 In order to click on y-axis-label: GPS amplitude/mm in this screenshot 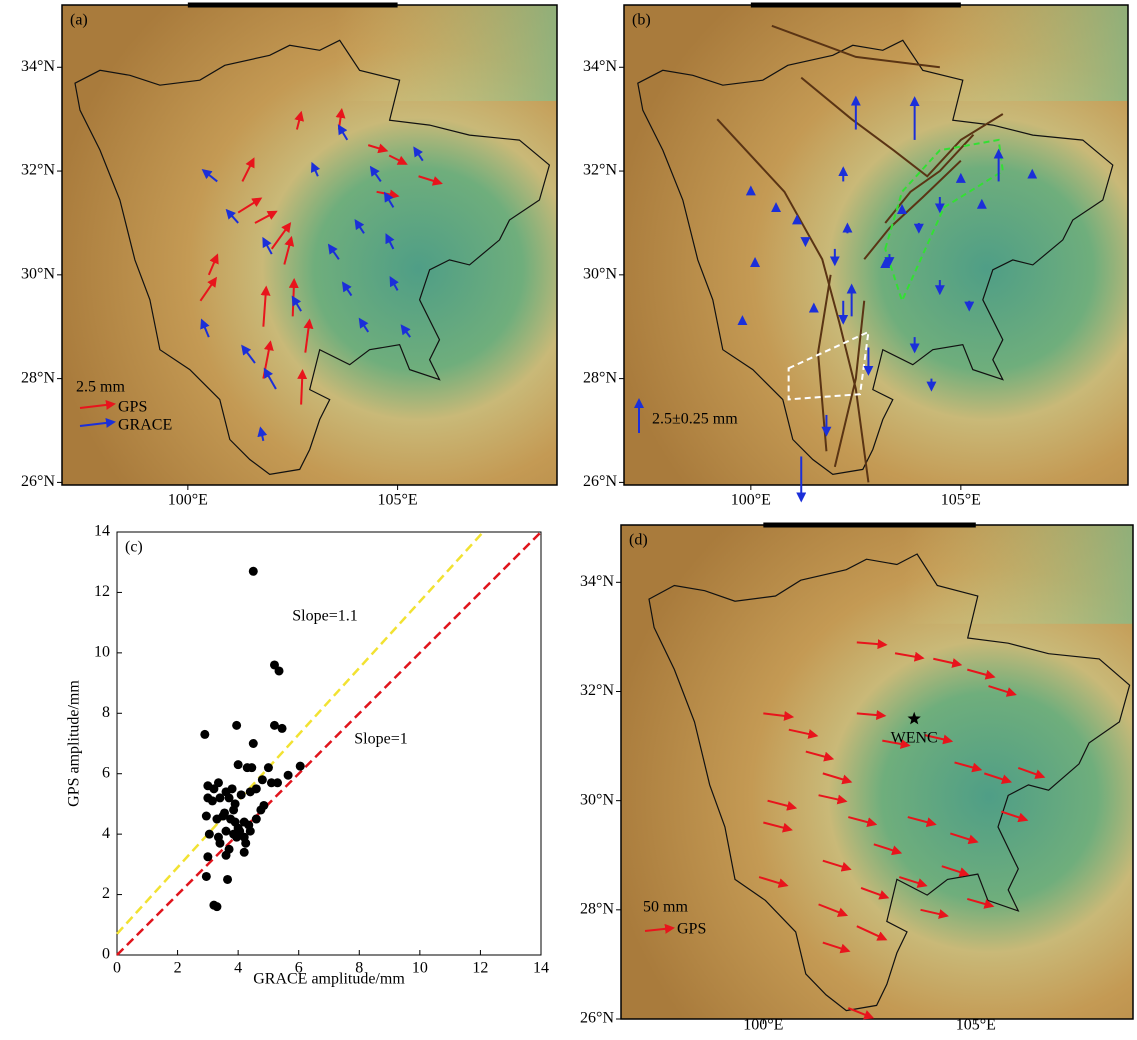, I will do `click(74, 743)`.